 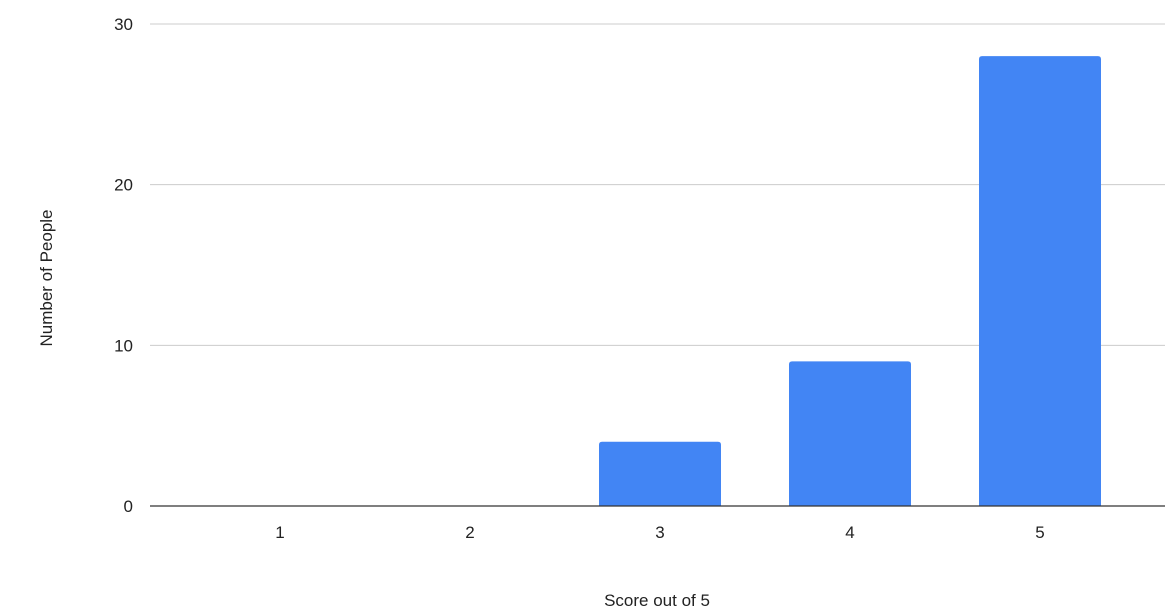 I want to click on x-tick-label: 4, so click(x=849, y=532).